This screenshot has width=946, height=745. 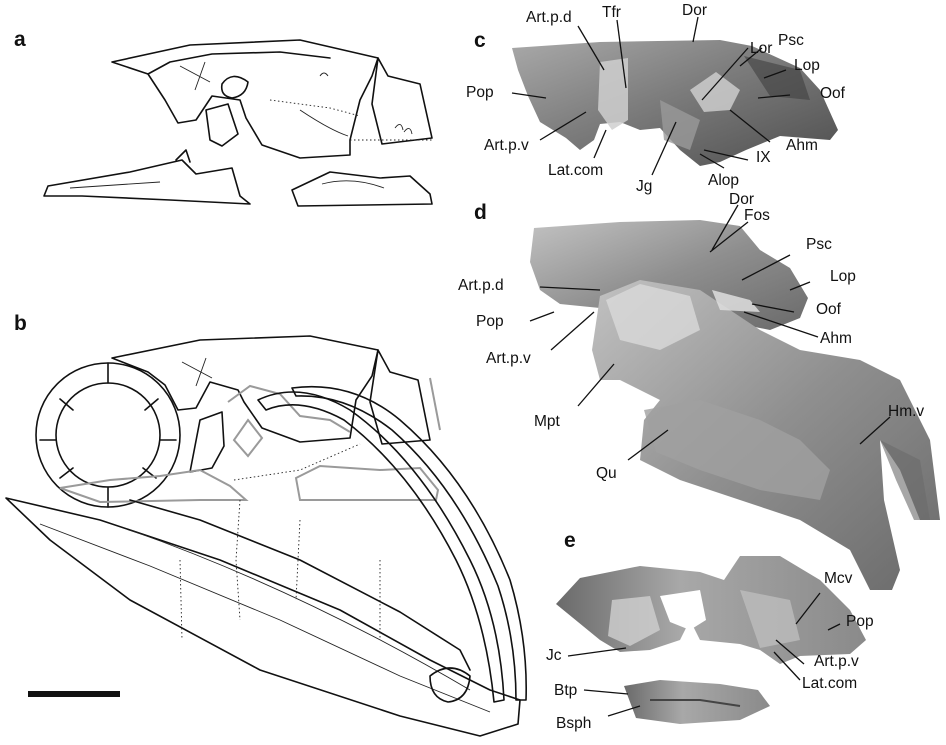 I want to click on drawing-a-jaw-pieces, so click(x=238, y=178).